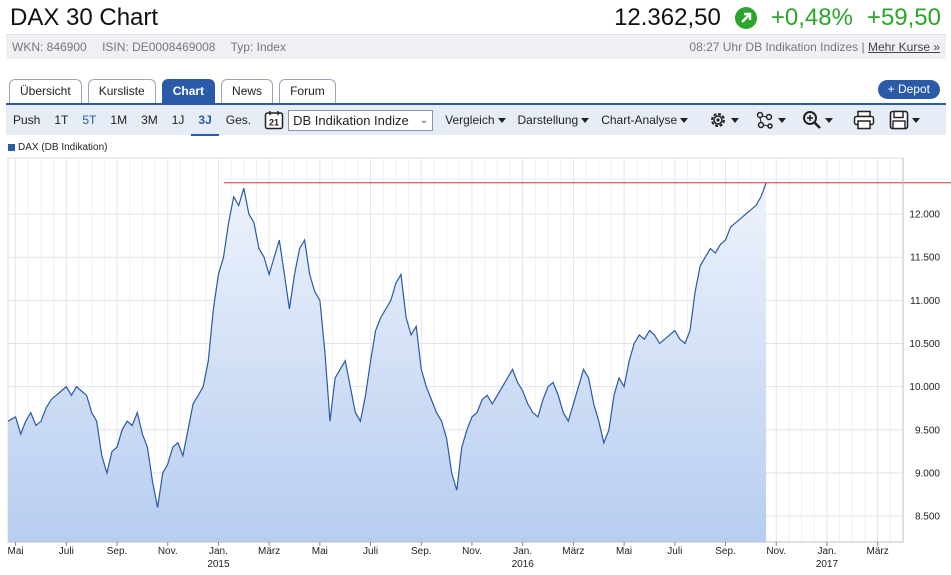  What do you see at coordinates (903, 47) in the screenshot?
I see `more-quotes-link: Mehr Kurse »` at bounding box center [903, 47].